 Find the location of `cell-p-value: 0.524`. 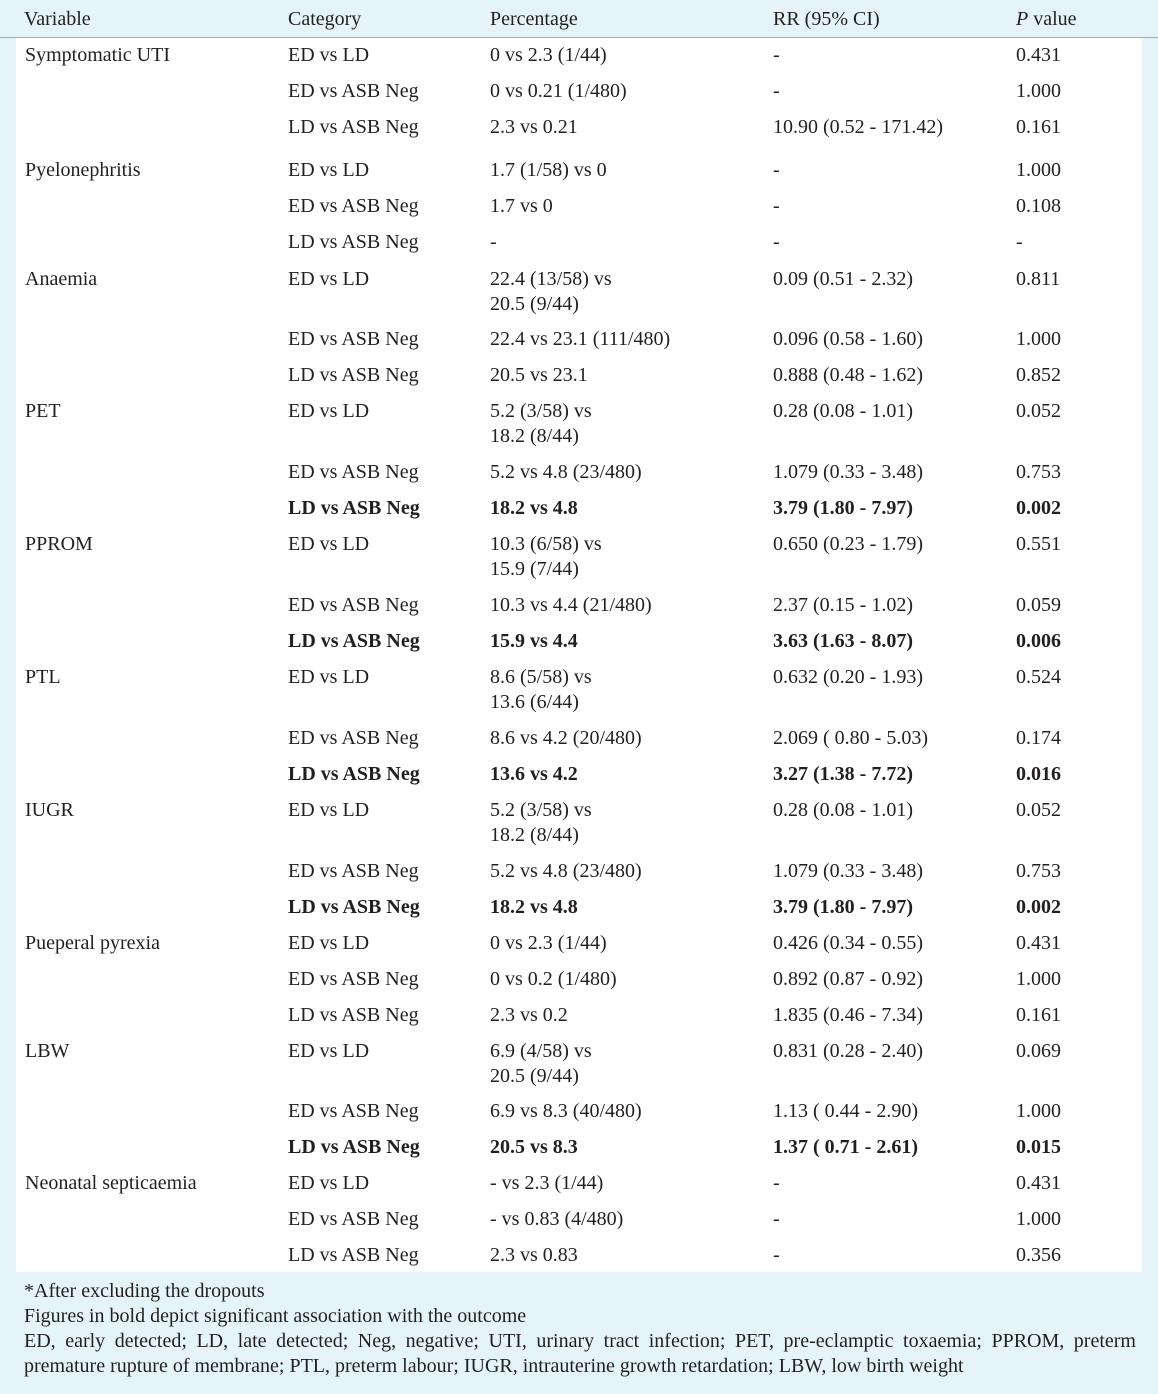

cell-p-value: 0.524 is located at coordinates (1038, 677).